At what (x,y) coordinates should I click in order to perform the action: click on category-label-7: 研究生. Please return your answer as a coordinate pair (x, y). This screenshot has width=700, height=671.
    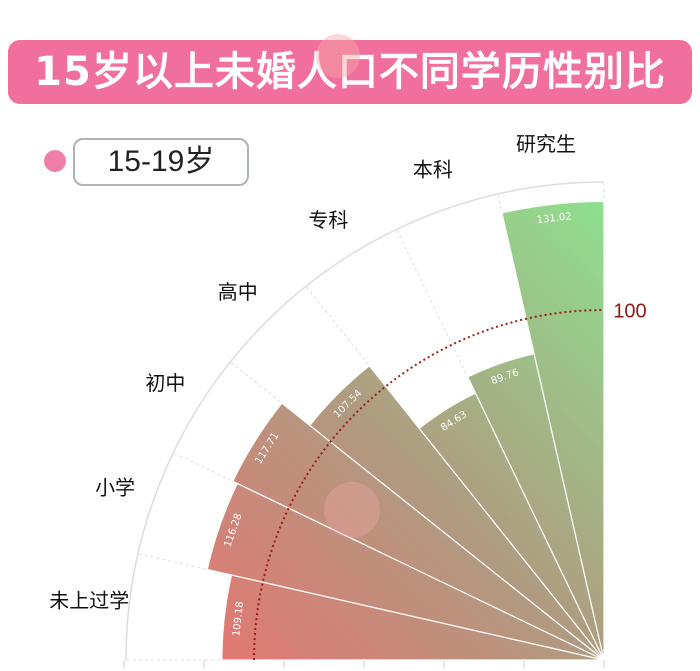
    Looking at the image, I should click on (546, 144).